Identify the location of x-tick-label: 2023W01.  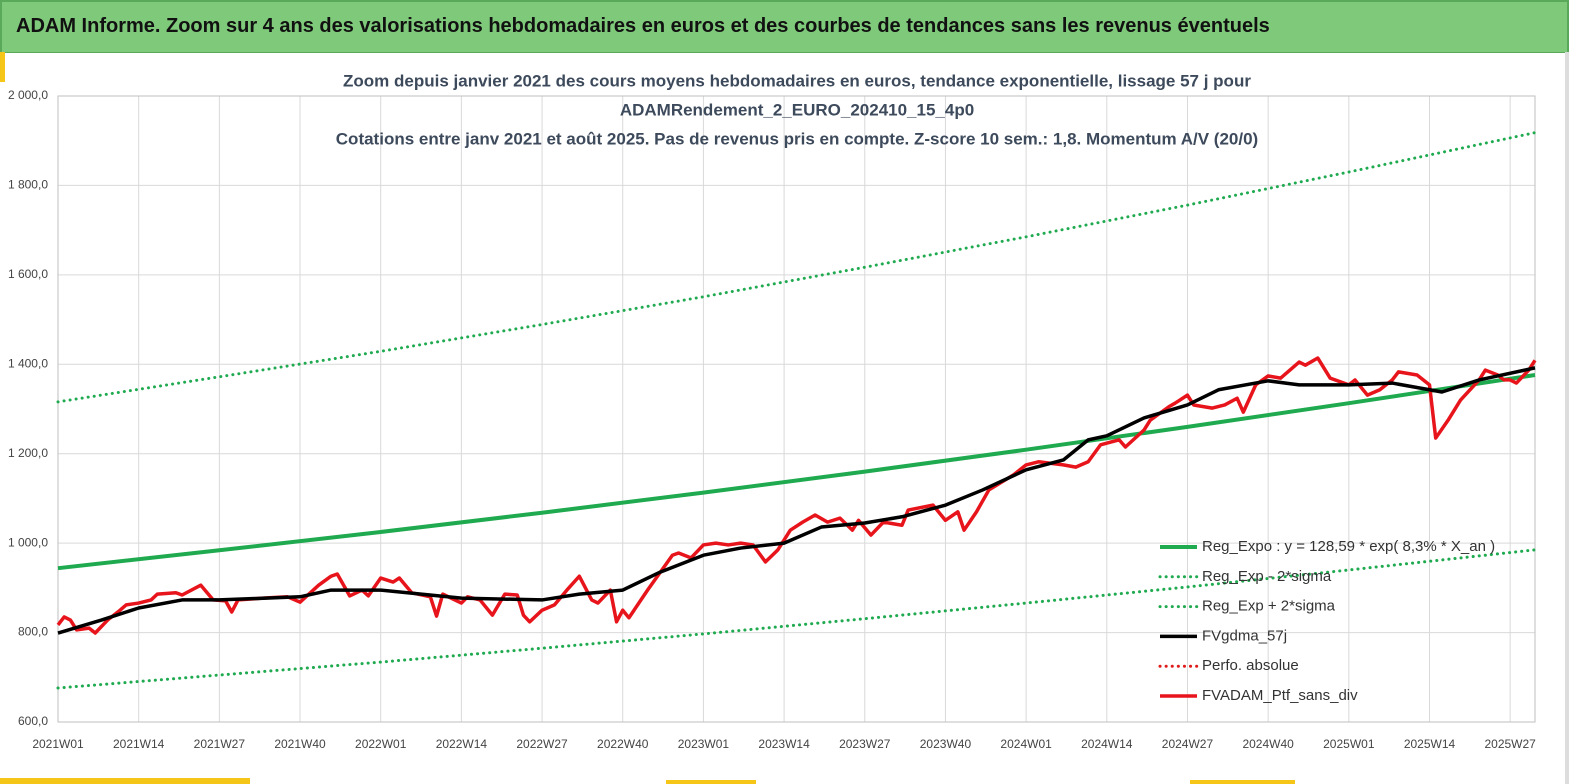
(704, 744).